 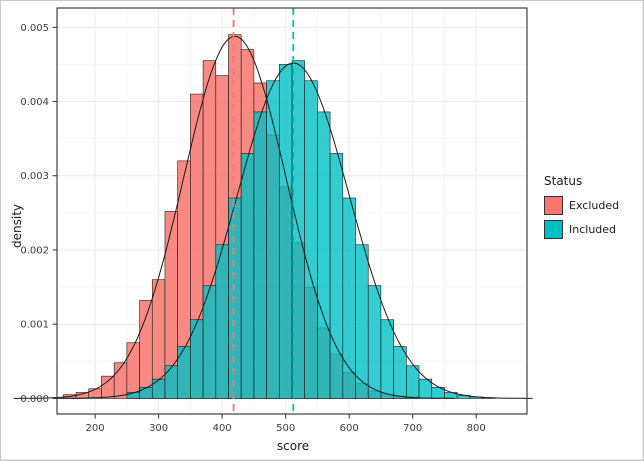 I want to click on svg-text: 200, so click(x=95, y=428).